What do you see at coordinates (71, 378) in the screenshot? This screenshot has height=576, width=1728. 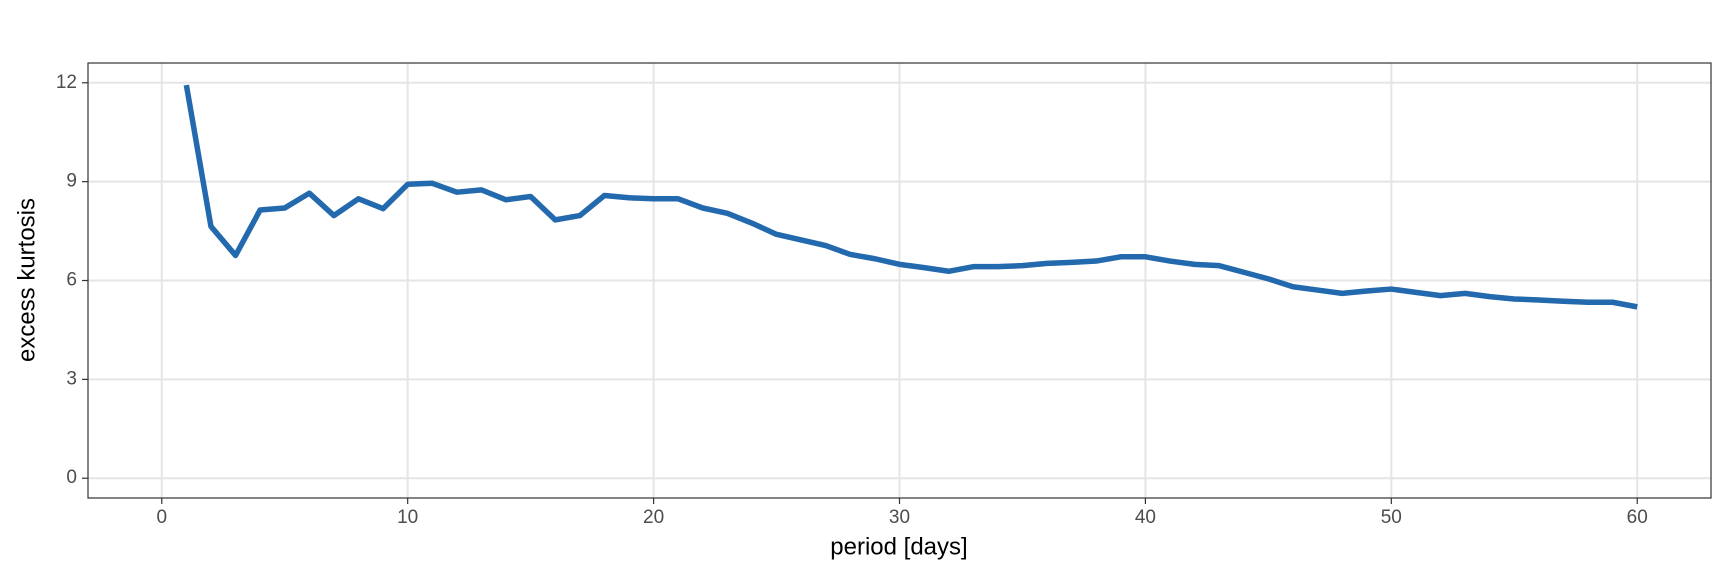 I see `y-tick-label: 3` at bounding box center [71, 378].